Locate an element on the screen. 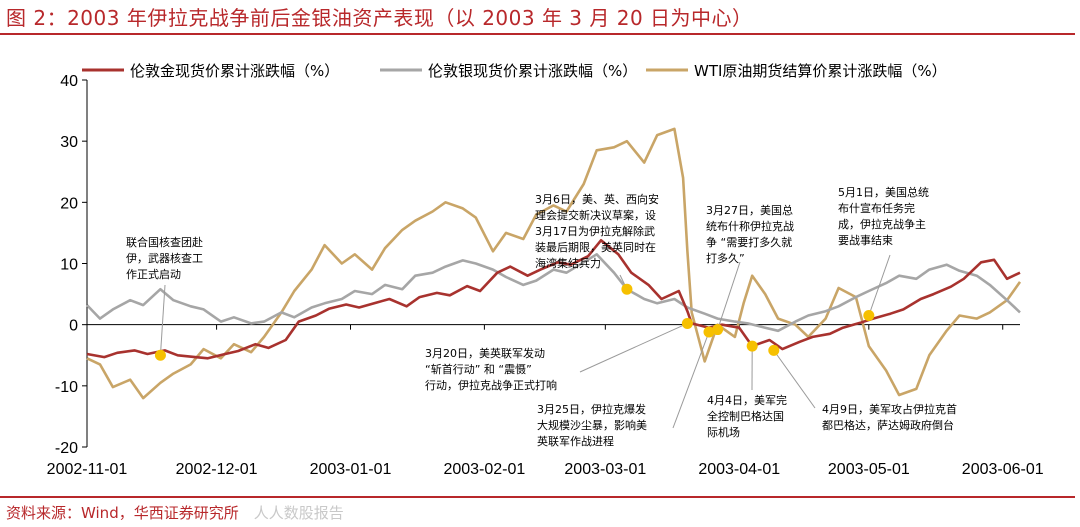 Image resolution: width=1080 pixels, height=527 pixels. annotation-text-un: 作正式启动 is located at coordinates (153, 274).